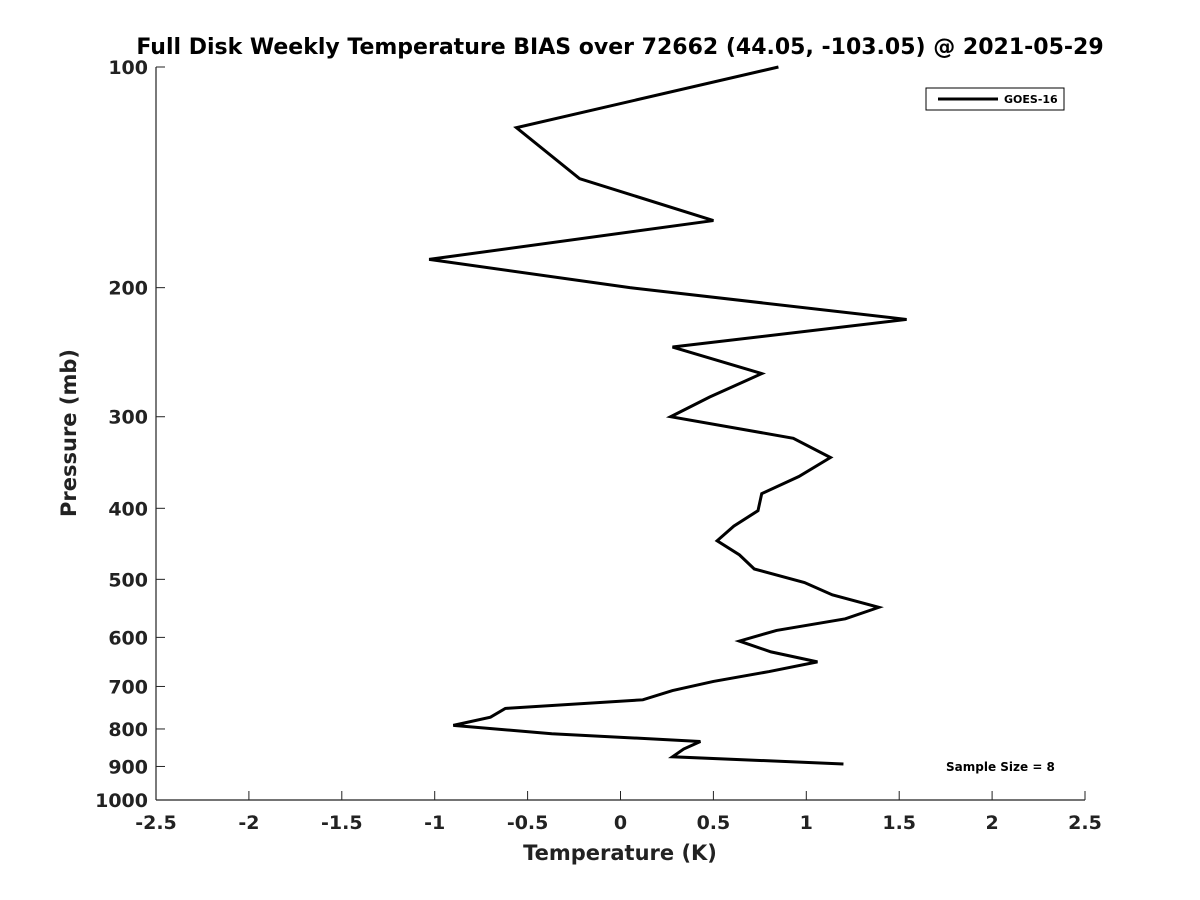 The width and height of the screenshot is (1200, 900). Describe the element at coordinates (620, 823) in the screenshot. I see `x-tick-label: 0` at that location.